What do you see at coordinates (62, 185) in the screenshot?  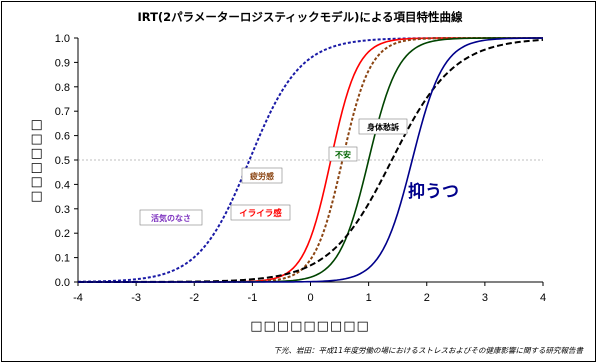 I see `y-tick-label: 0.4` at bounding box center [62, 185].